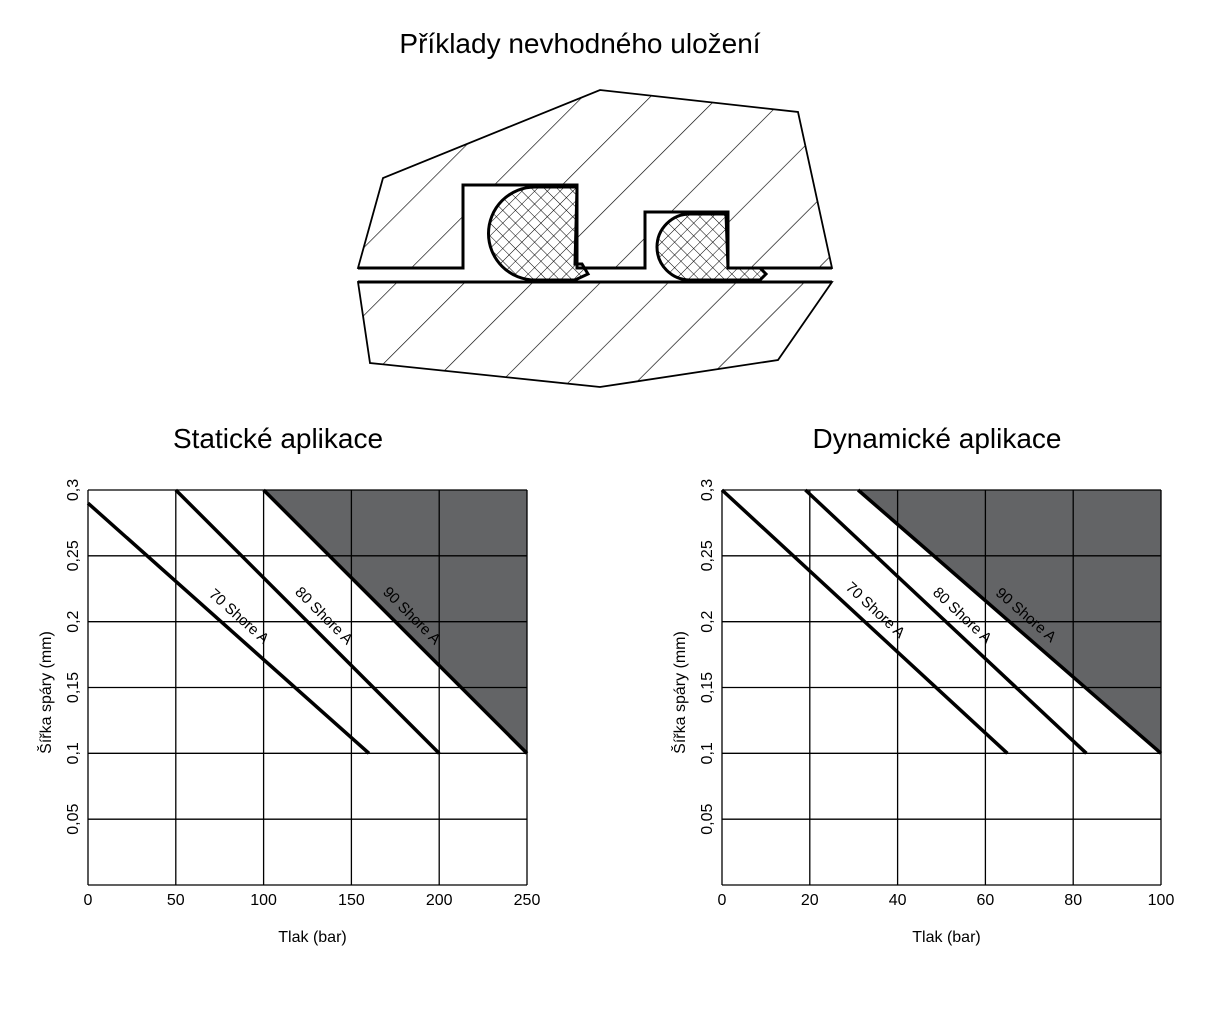 The height and width of the screenshot is (1024, 1226). Describe the element at coordinates (595, 238) in the screenshot. I see `seal-cross-section-diagram` at that location.